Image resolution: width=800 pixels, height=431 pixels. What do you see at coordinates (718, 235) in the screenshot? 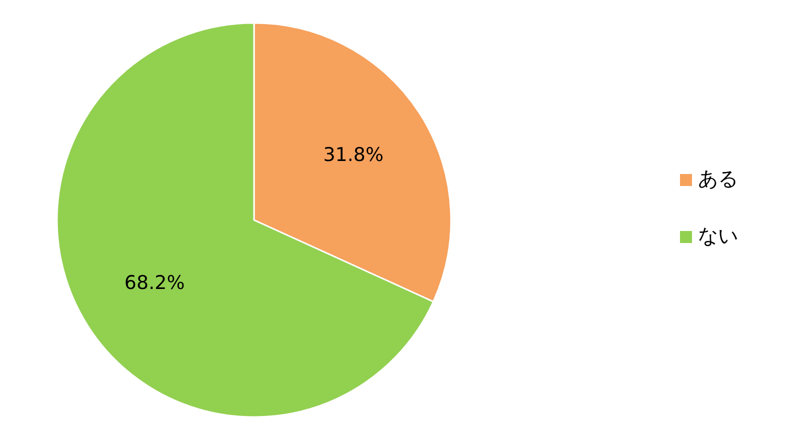
I see `legend-label: ない` at bounding box center [718, 235].